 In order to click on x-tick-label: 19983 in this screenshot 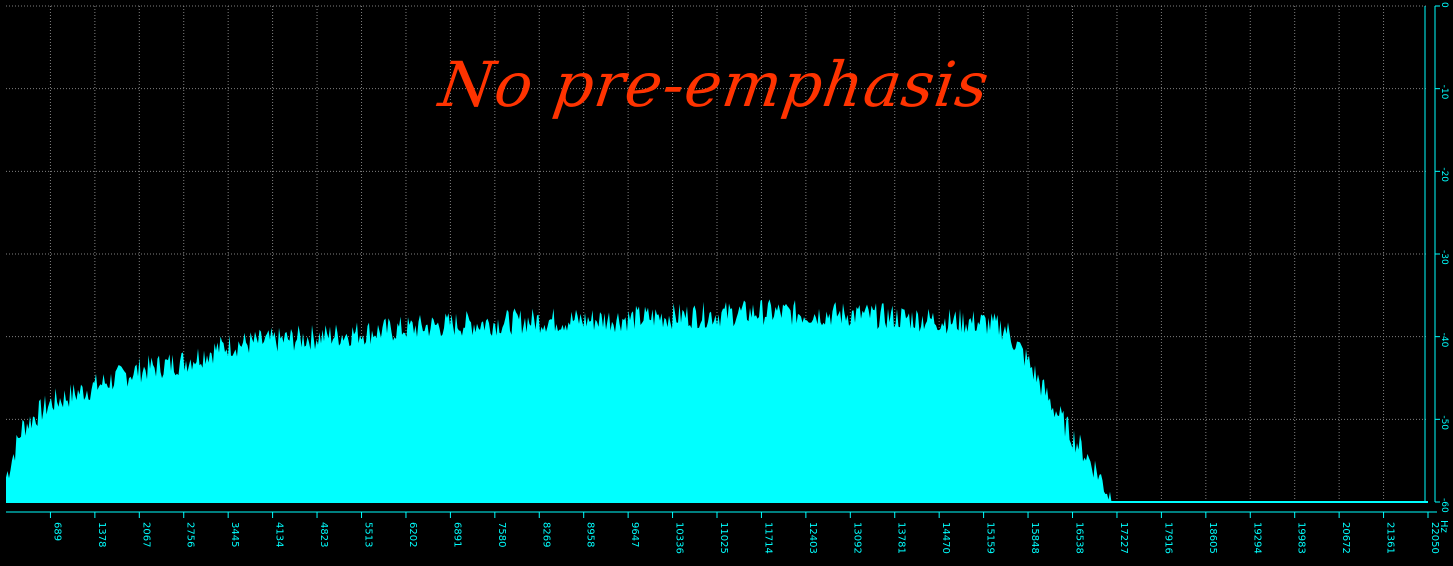, I will do `click(1301, 538)`.